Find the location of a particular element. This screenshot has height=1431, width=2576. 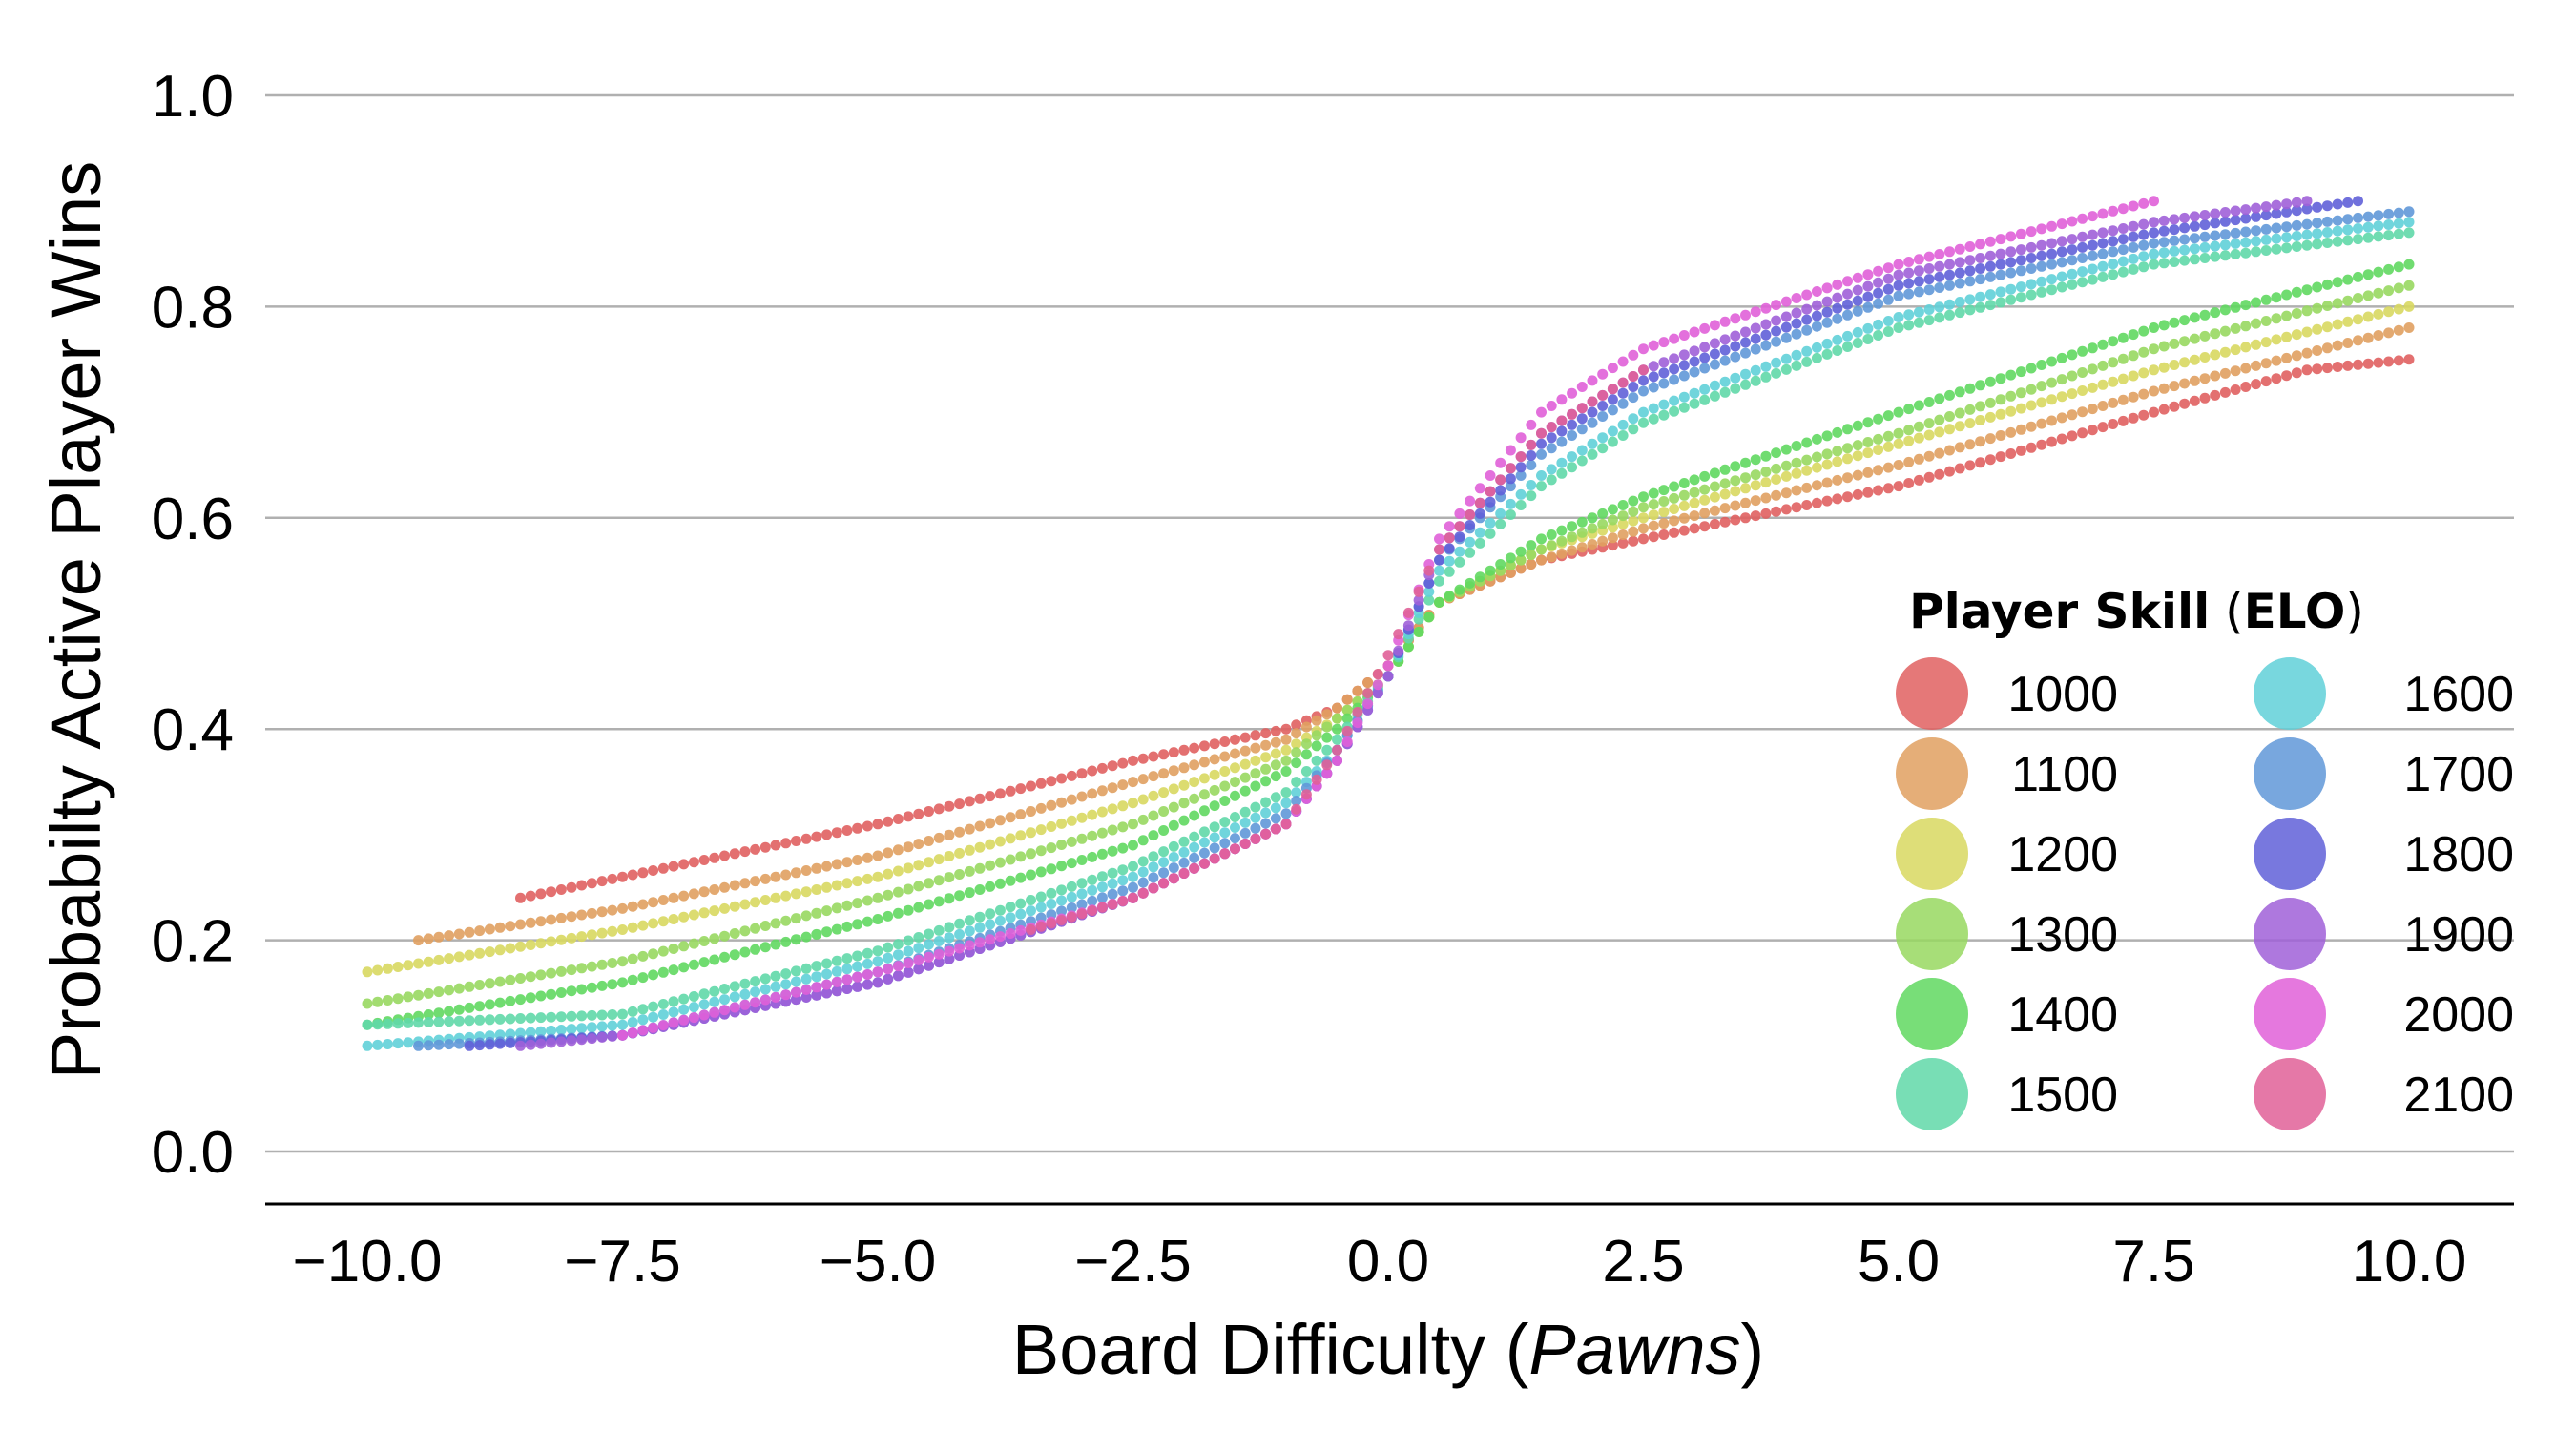

legend-item-2000: 2000 is located at coordinates (2384, 1014).